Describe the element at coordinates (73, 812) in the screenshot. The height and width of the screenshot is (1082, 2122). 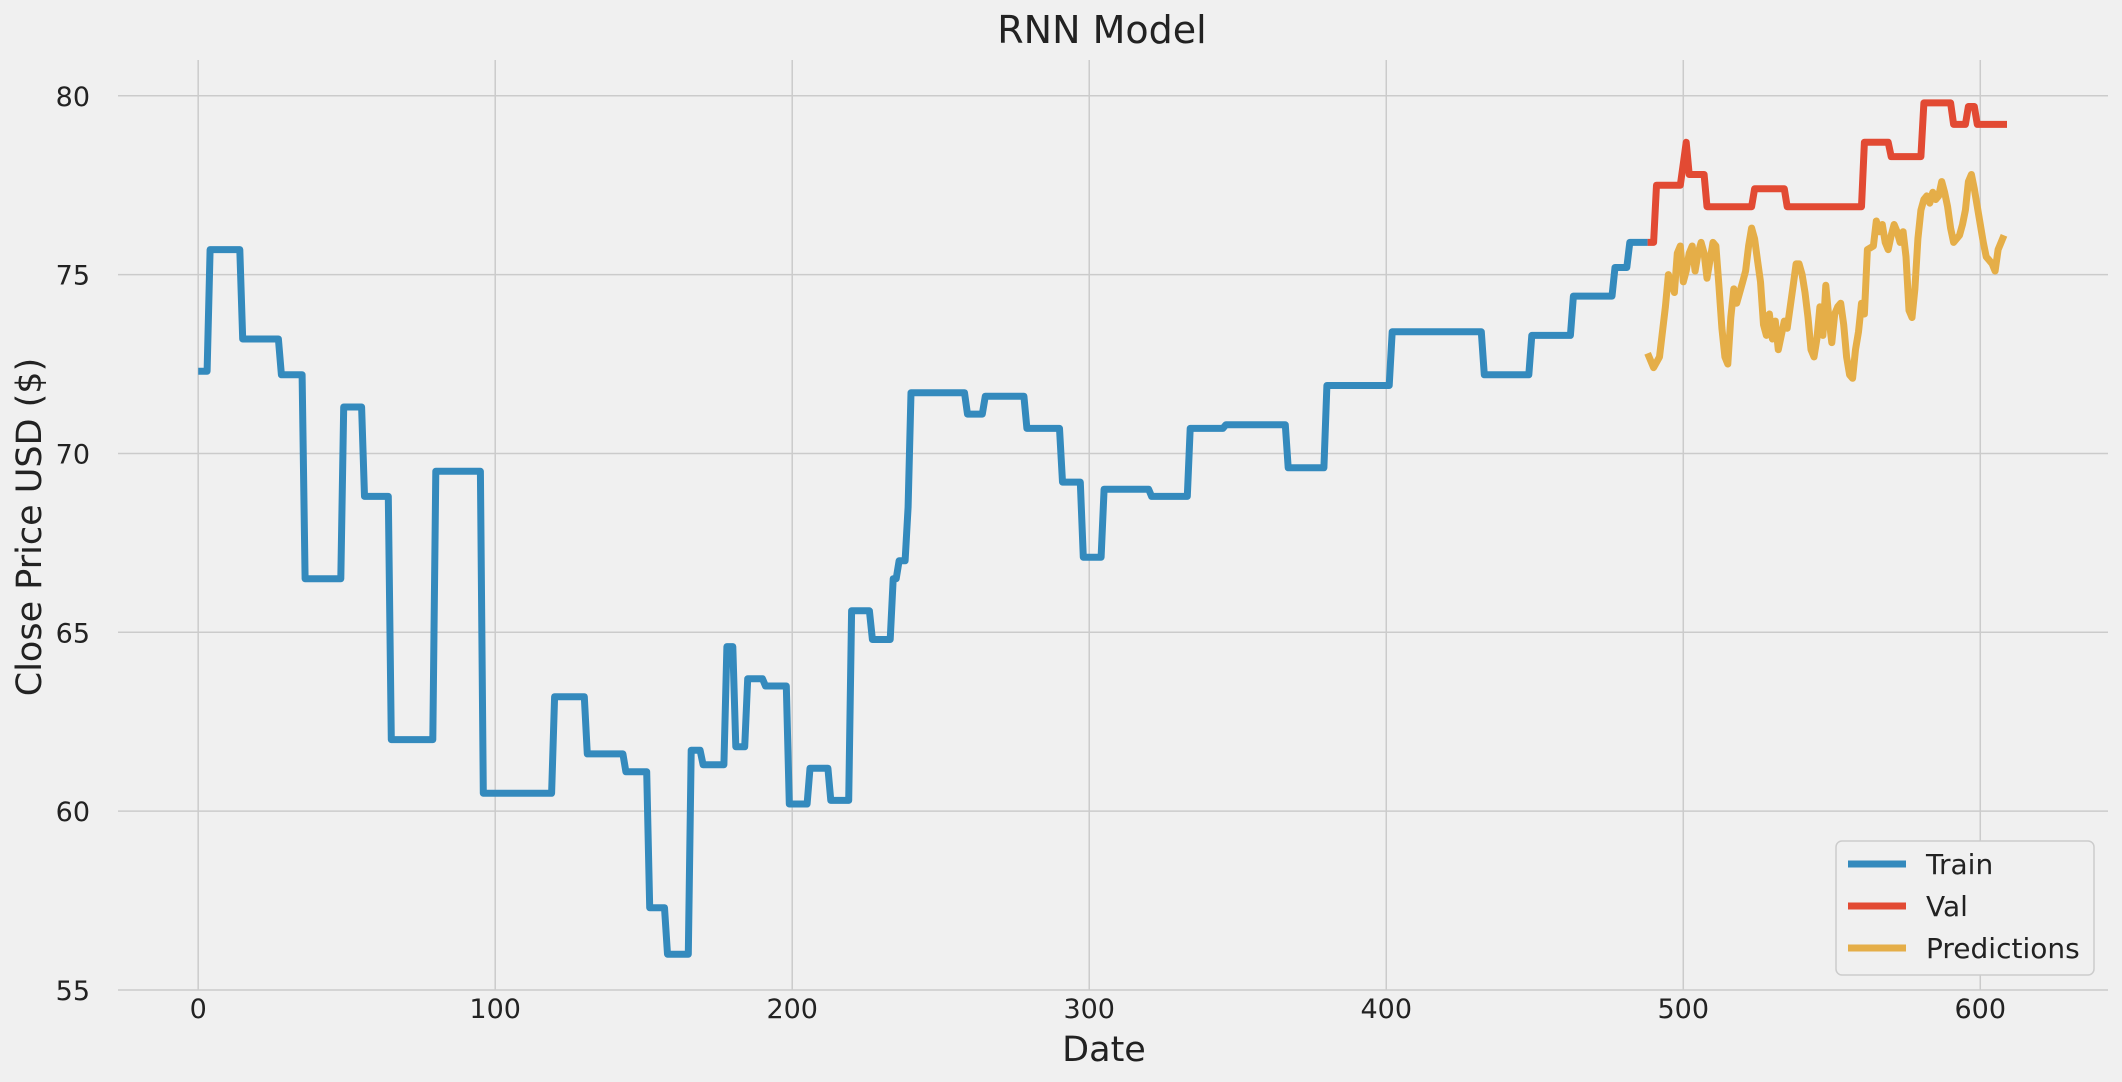
I see `y-tick-label: 60` at that location.